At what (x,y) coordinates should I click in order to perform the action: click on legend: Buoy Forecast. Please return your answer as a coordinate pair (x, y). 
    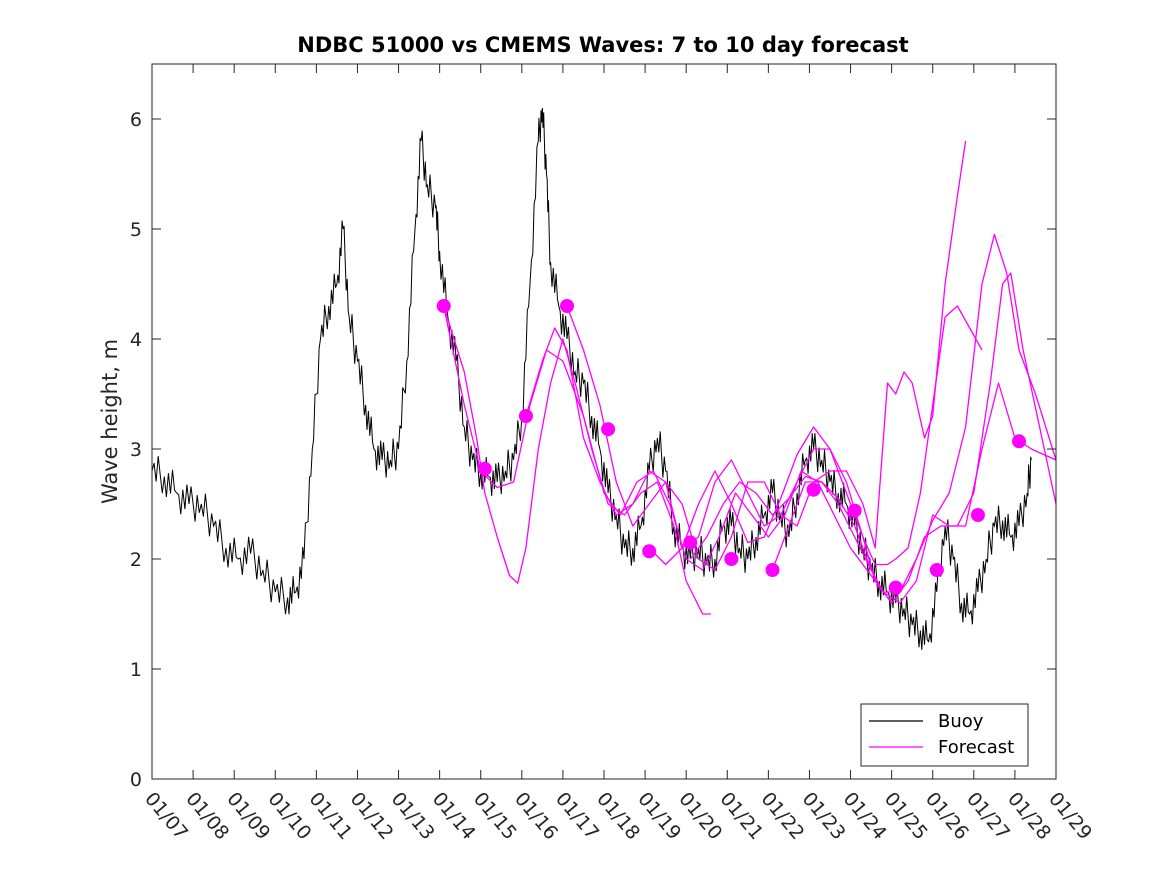
    Looking at the image, I should click on (944, 735).